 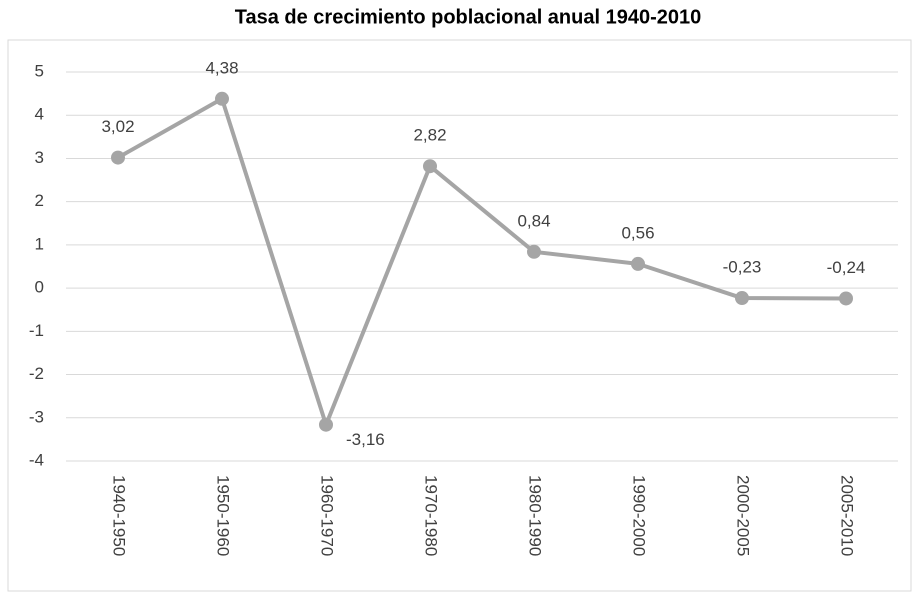 I want to click on data-label: 3,02, so click(x=117, y=126).